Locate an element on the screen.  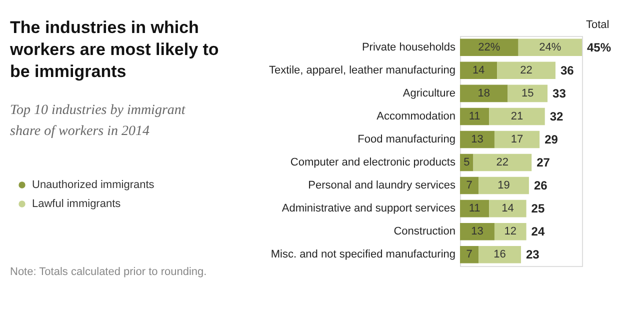
data-label: 22% is located at coordinates (489, 47).